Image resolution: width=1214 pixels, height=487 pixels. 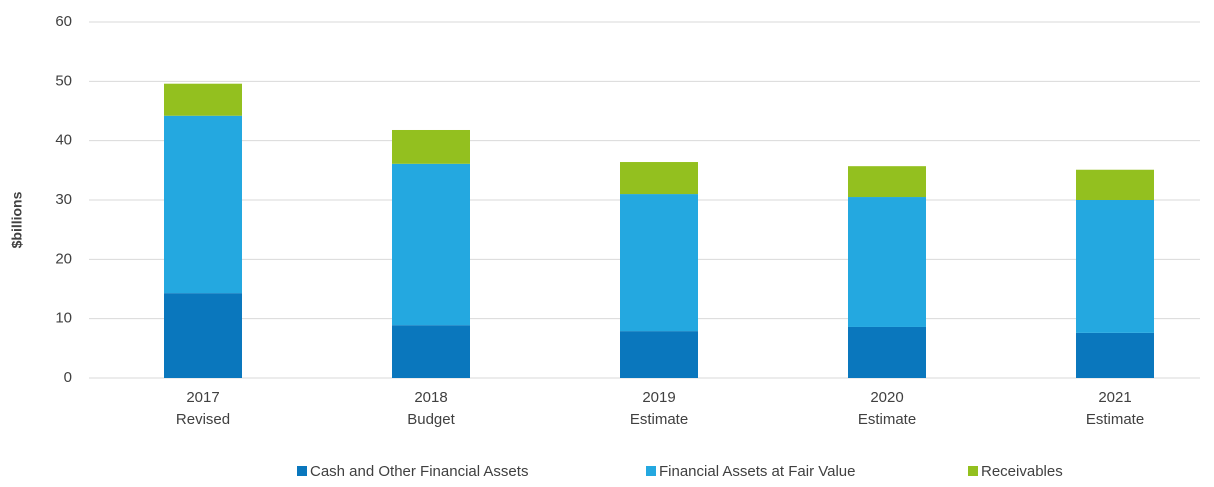 What do you see at coordinates (63, 80) in the screenshot?
I see `y-tick-label: 50` at bounding box center [63, 80].